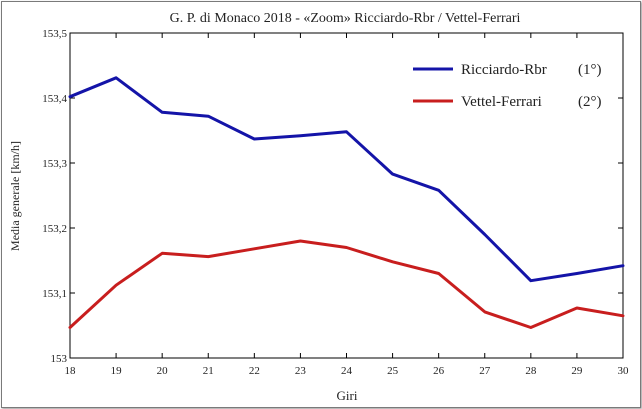 This screenshot has height=409, width=642. What do you see at coordinates (301, 371) in the screenshot?
I see `x-tick-label: 23` at bounding box center [301, 371].